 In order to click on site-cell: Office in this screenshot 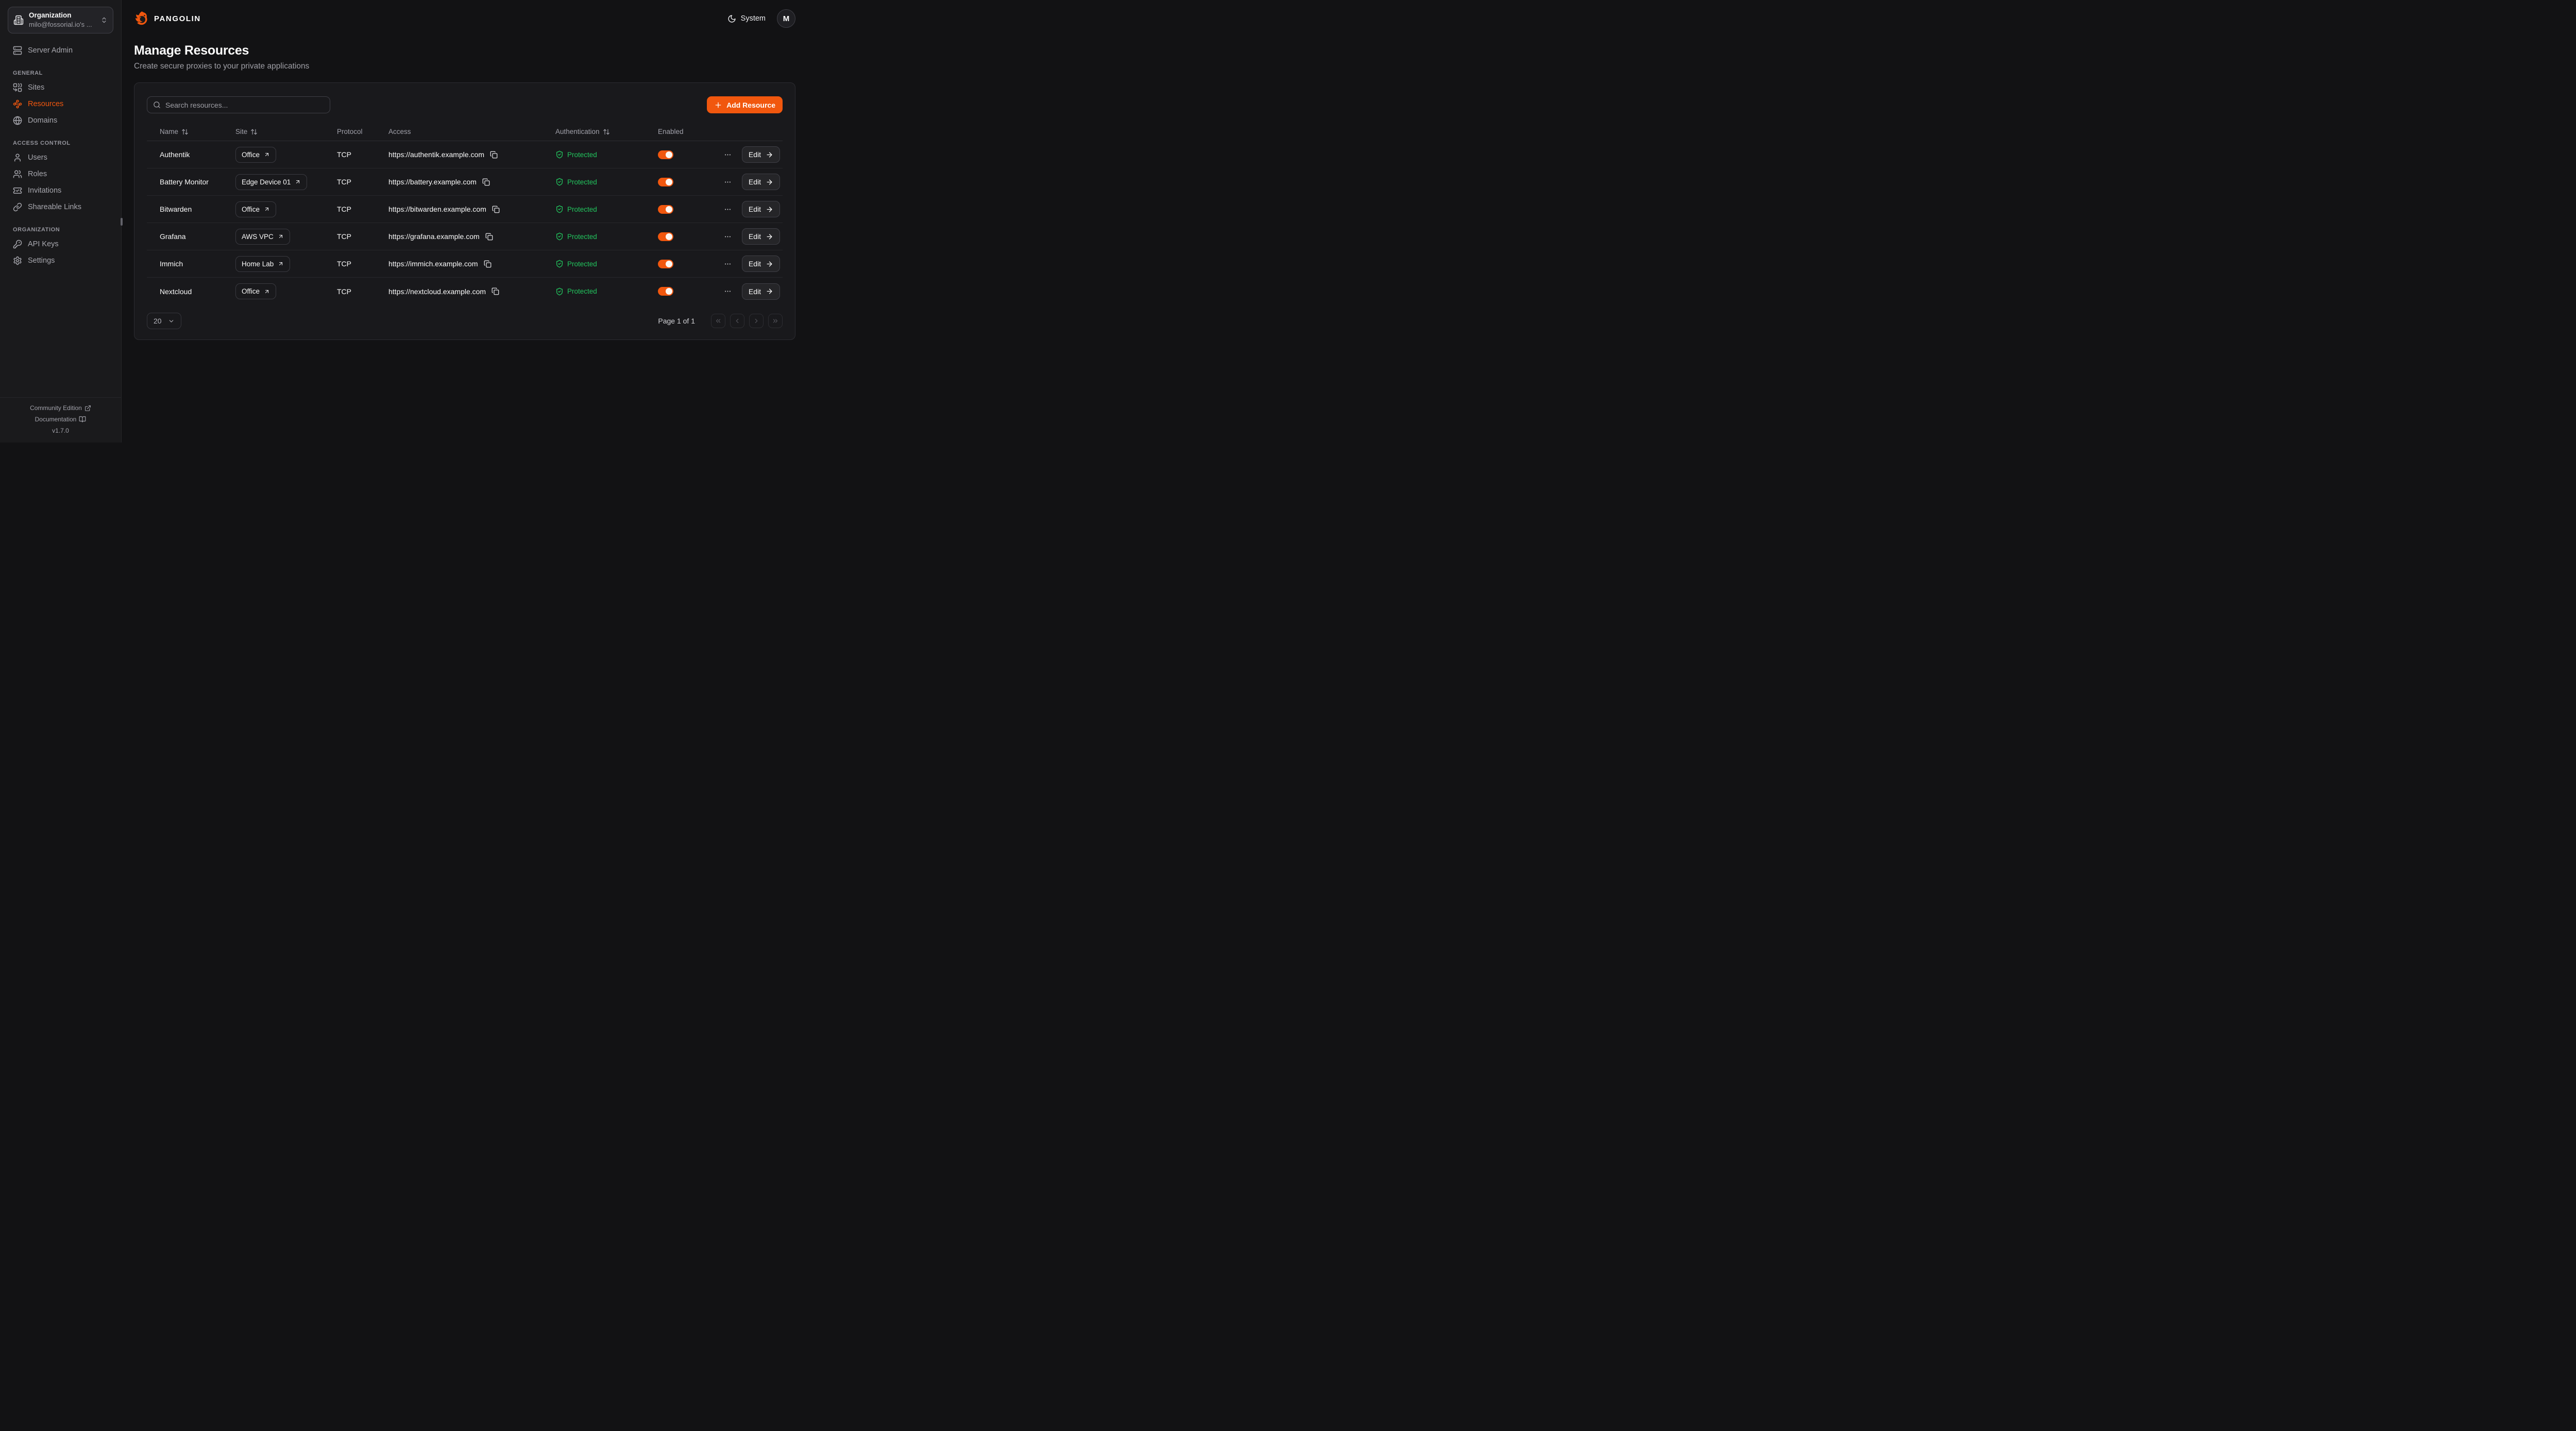, I will do `click(286, 154)`.